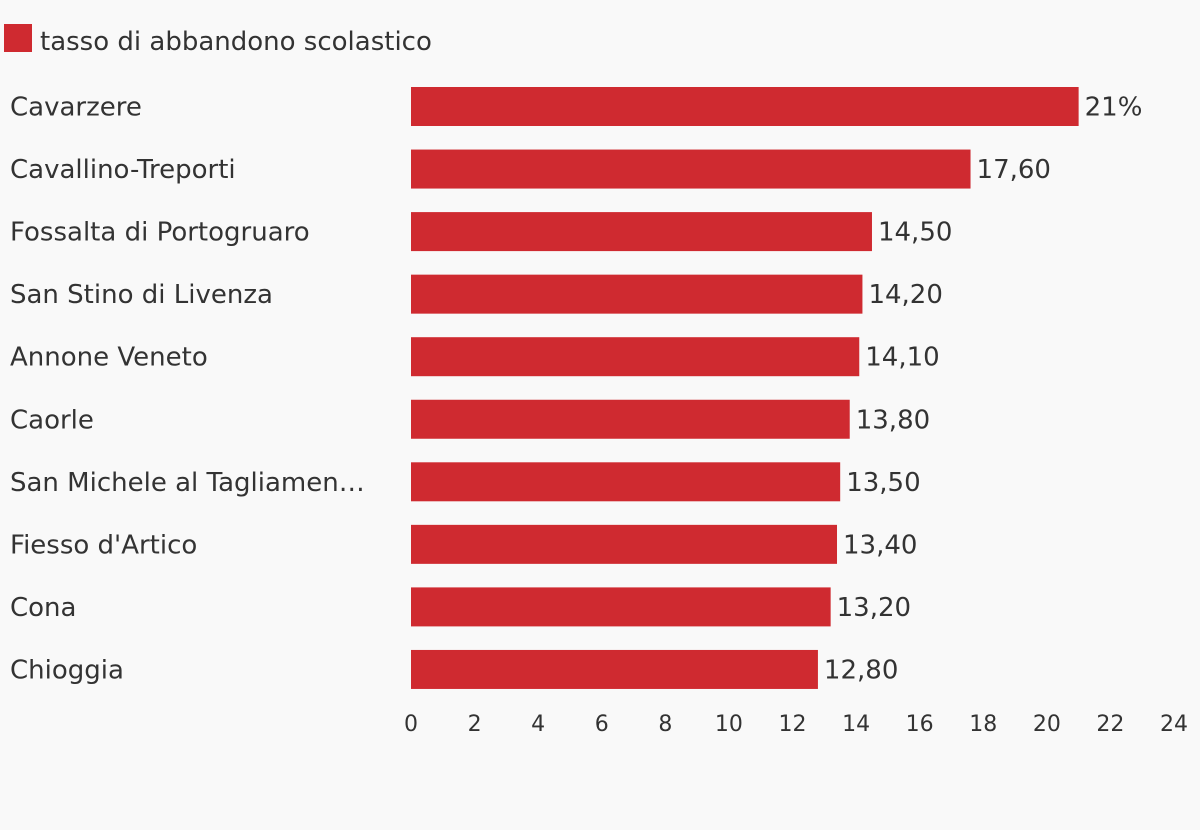 This screenshot has height=830, width=1200. Describe the element at coordinates (902, 358) in the screenshot. I see `value-label: 14,10` at that location.